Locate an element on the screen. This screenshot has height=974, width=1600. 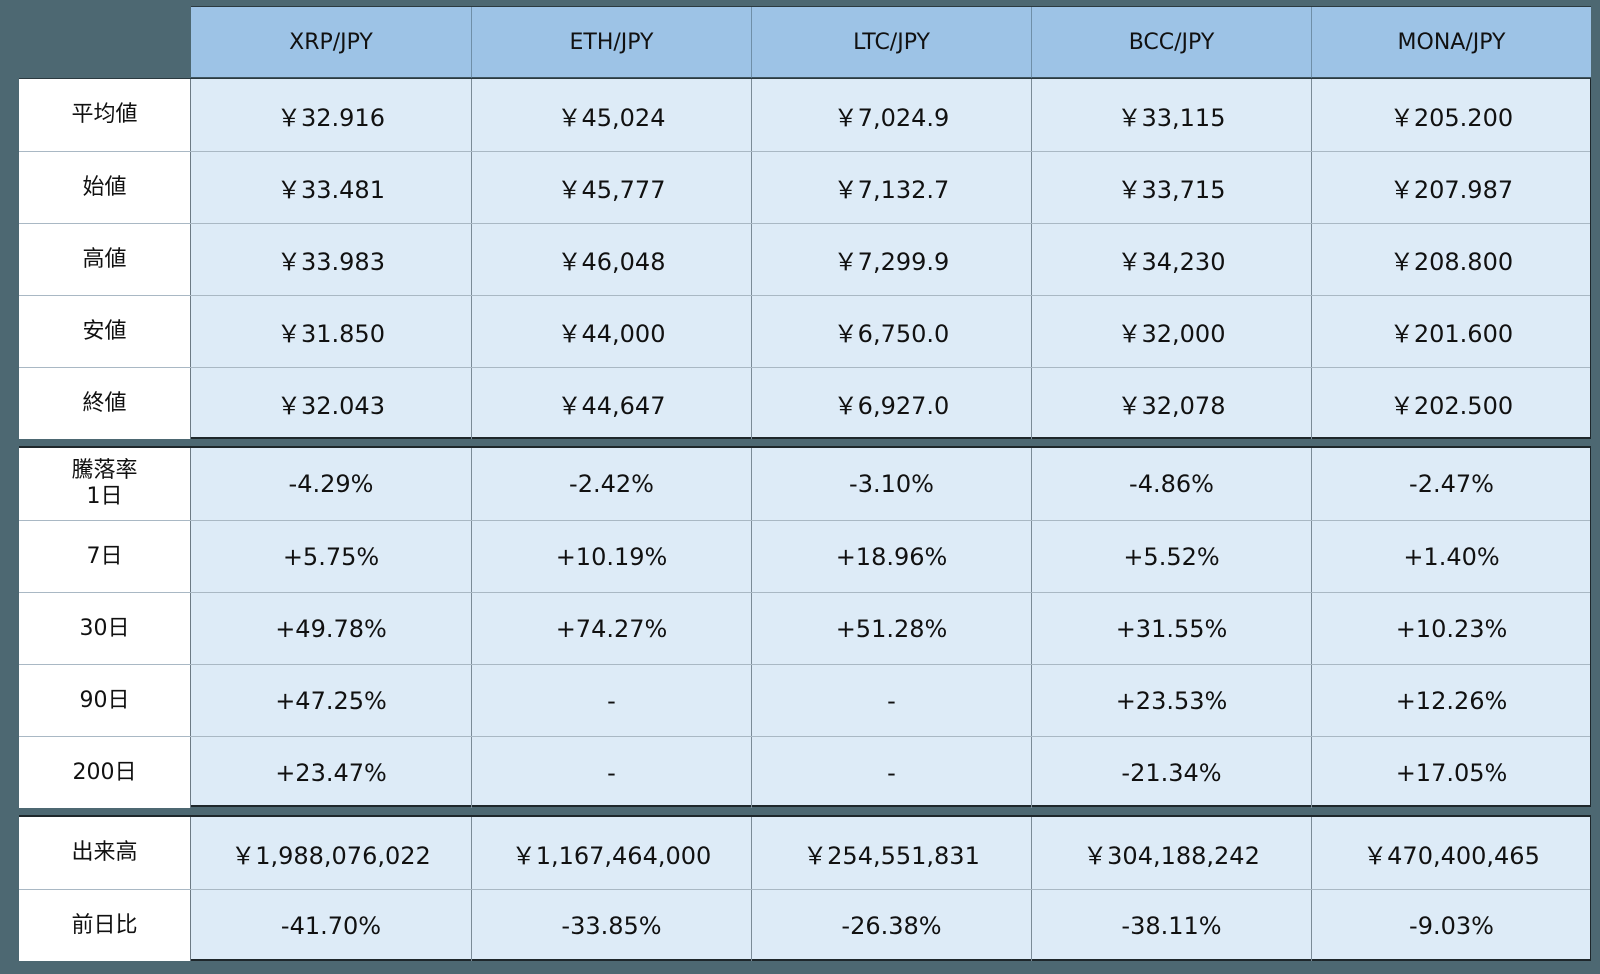
table-cell: -41.70% is located at coordinates (331, 925).